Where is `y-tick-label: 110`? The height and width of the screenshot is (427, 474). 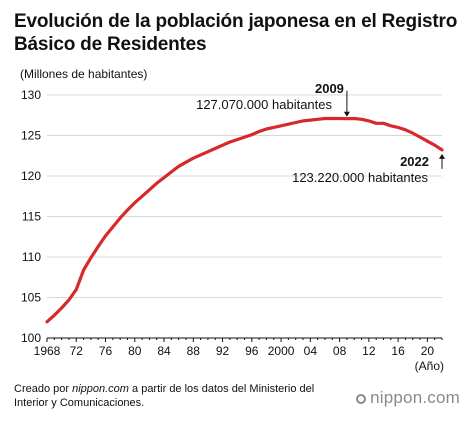
y-tick-label: 110 is located at coordinates (31, 257).